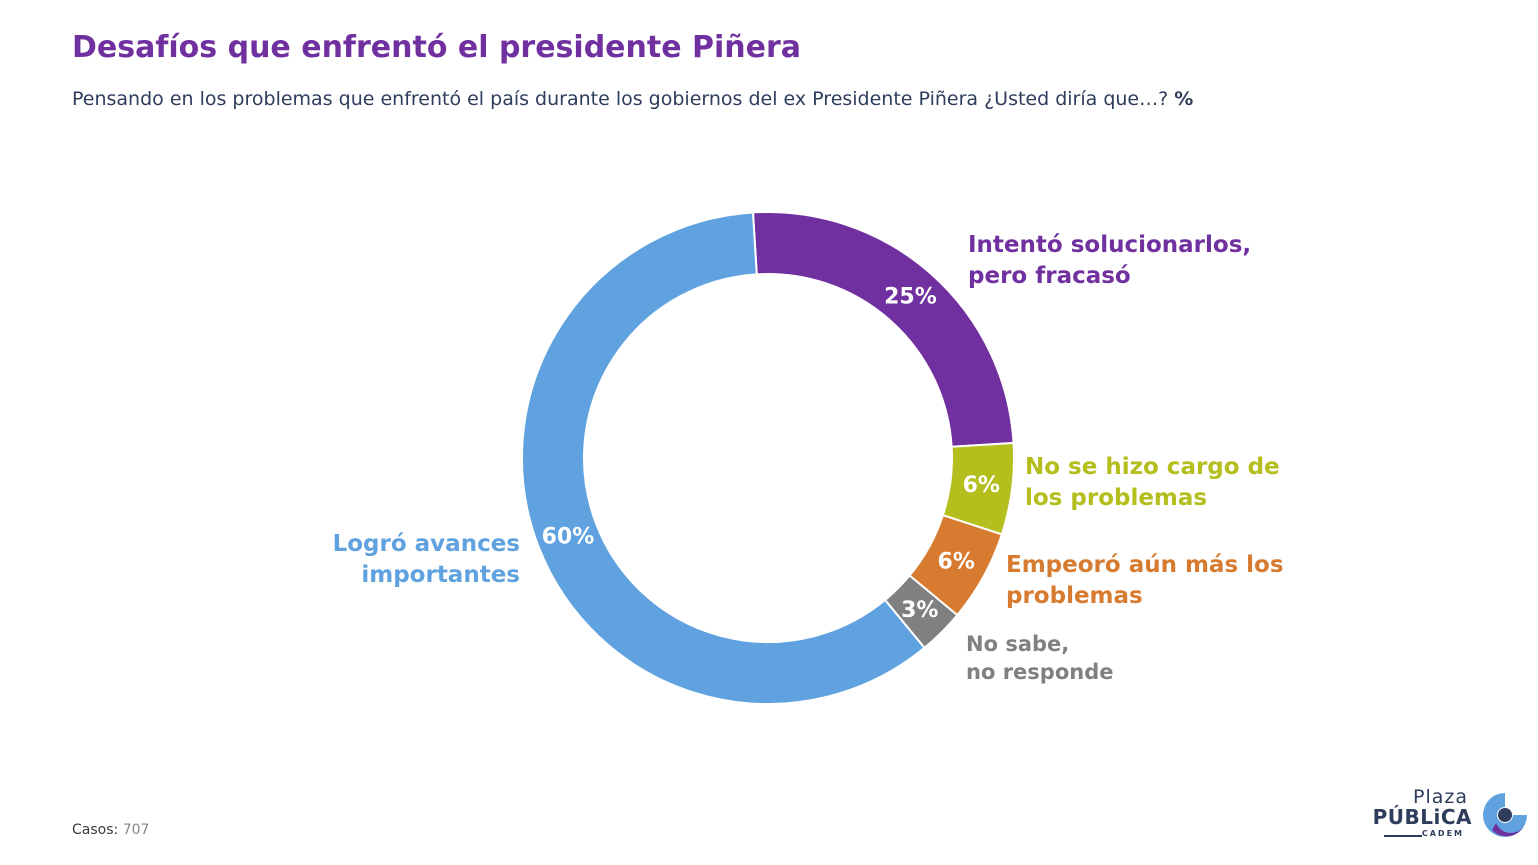  What do you see at coordinates (1145, 581) in the screenshot?
I see `legend-label-empeoro: Empeoró aún más los problemas` at bounding box center [1145, 581].